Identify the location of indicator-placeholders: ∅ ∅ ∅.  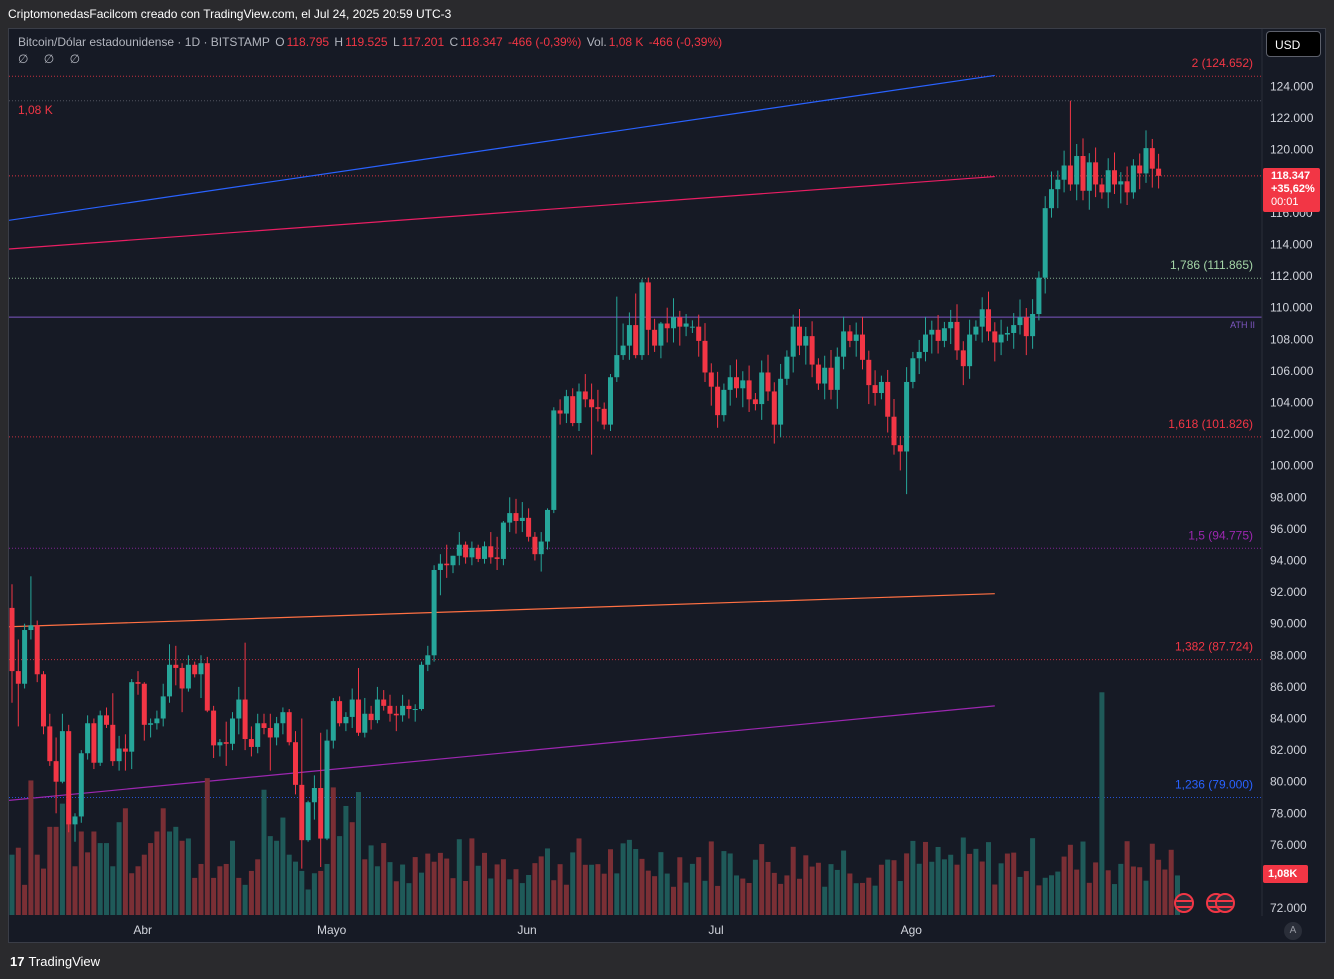
(52, 59).